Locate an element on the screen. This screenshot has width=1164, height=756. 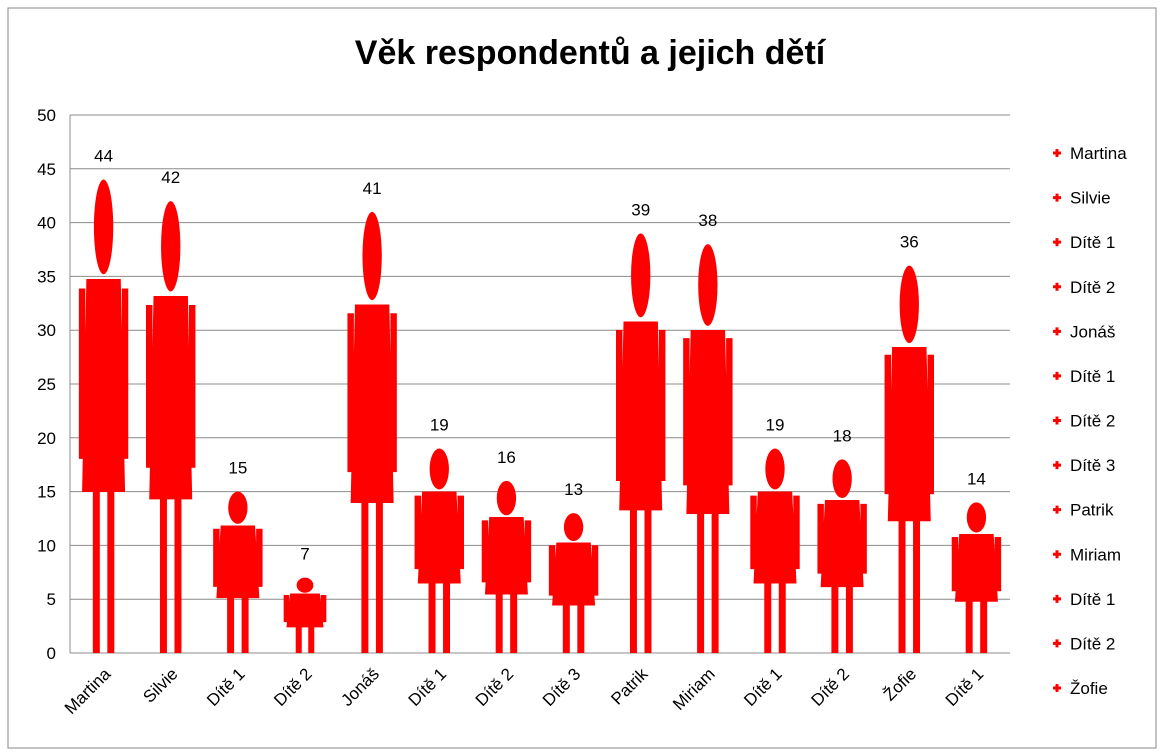
value-label: 44 is located at coordinates (103, 156).